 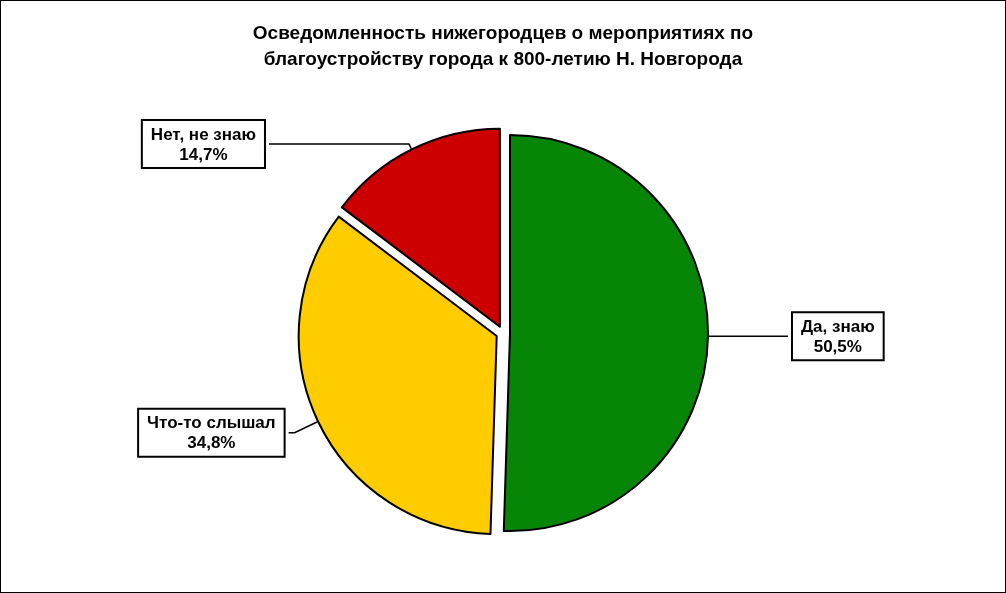 What do you see at coordinates (837, 326) in the screenshot?
I see `slice-label: Да, знаю` at bounding box center [837, 326].